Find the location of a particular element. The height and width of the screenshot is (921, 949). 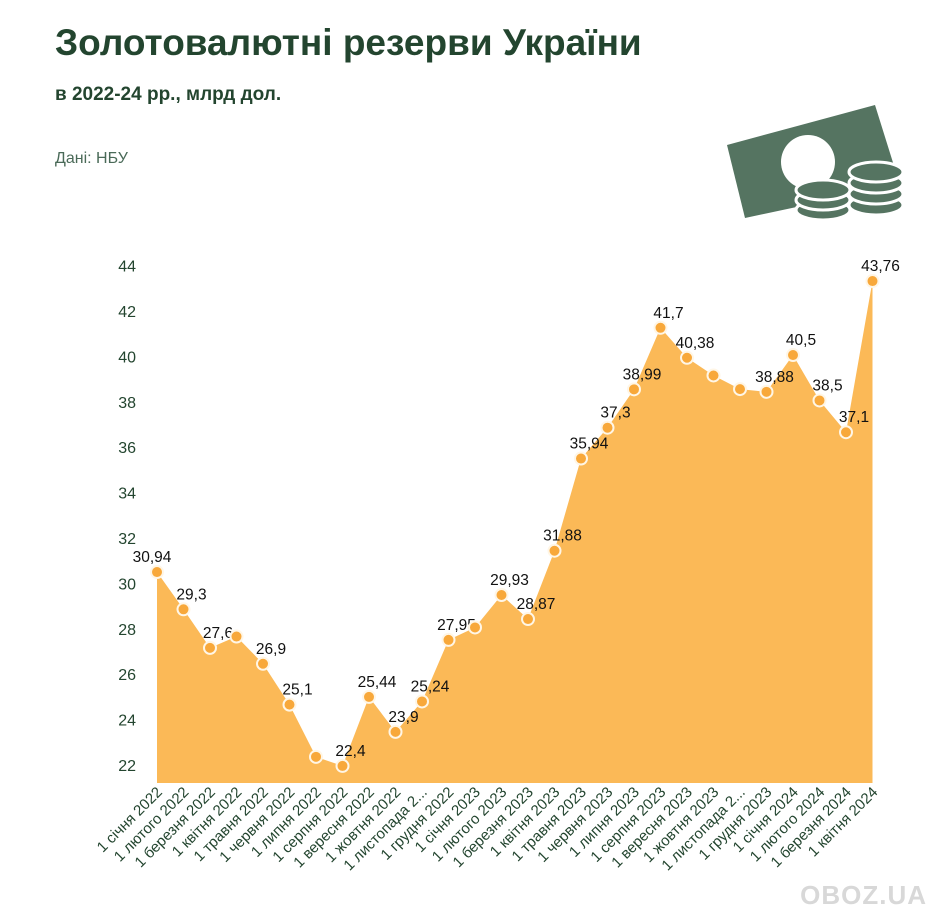

watermark: OBOZ.UA is located at coordinates (863, 895).